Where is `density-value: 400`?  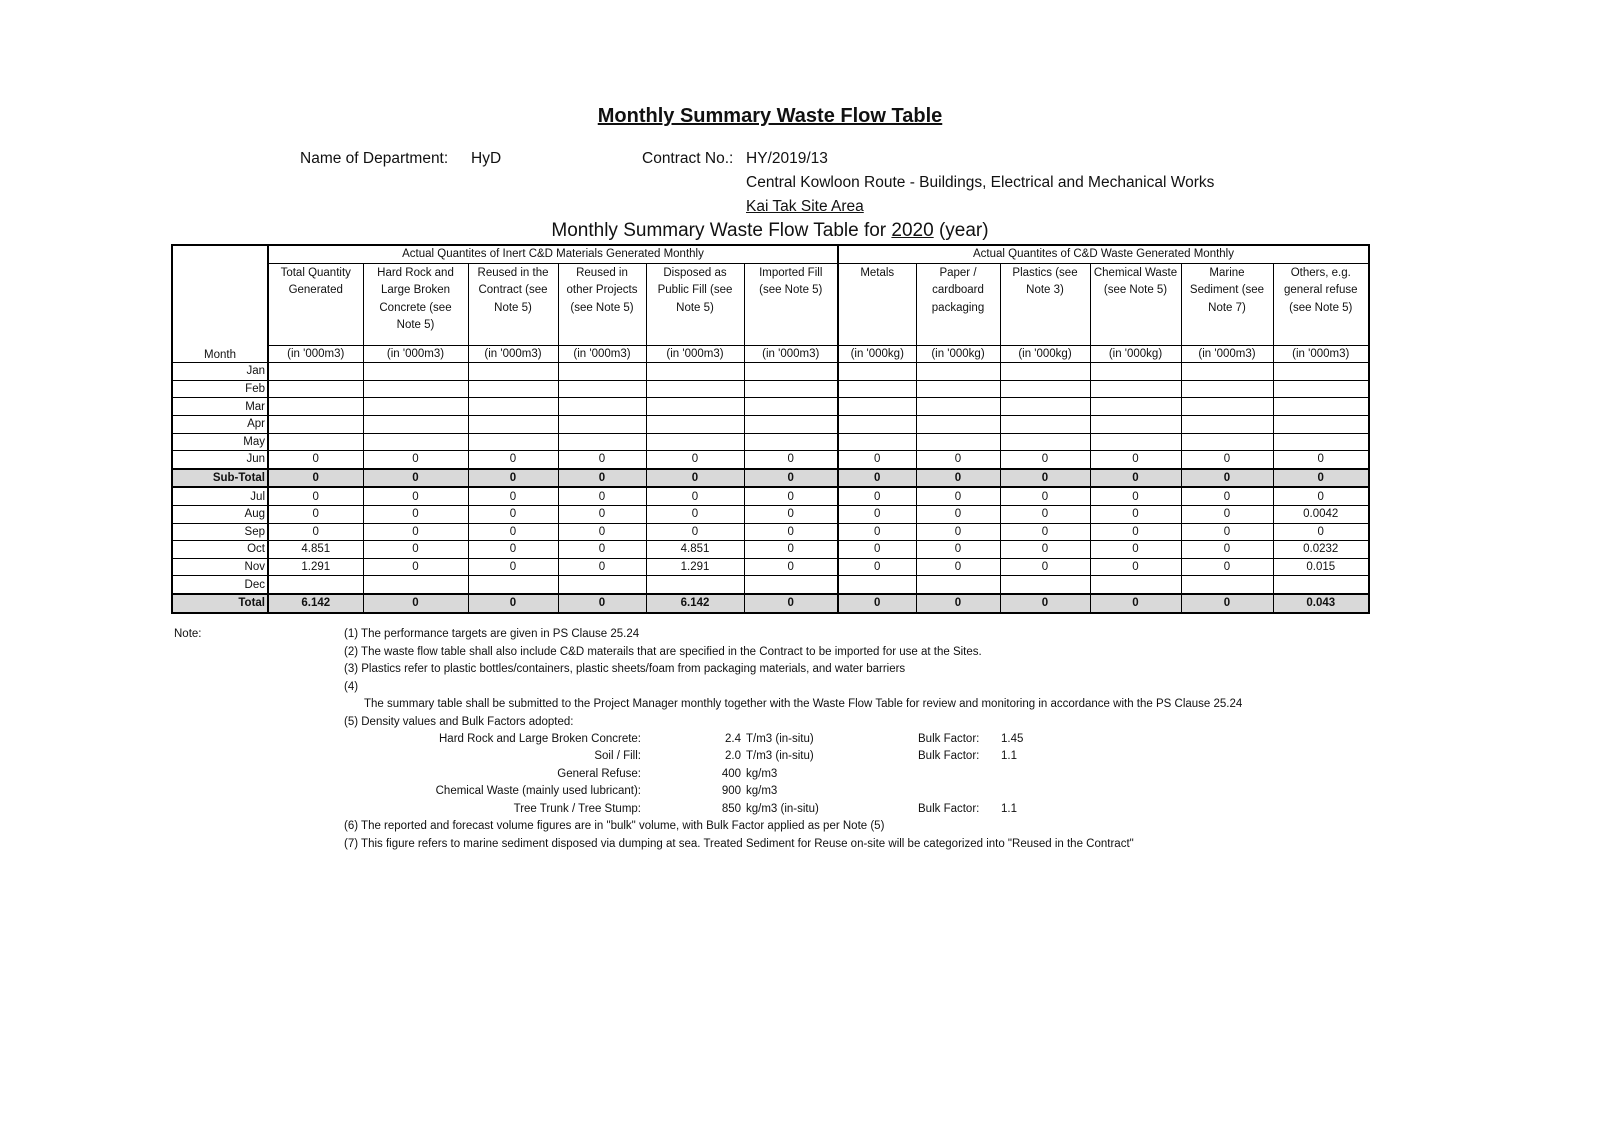 density-value: 400 is located at coordinates (731, 773).